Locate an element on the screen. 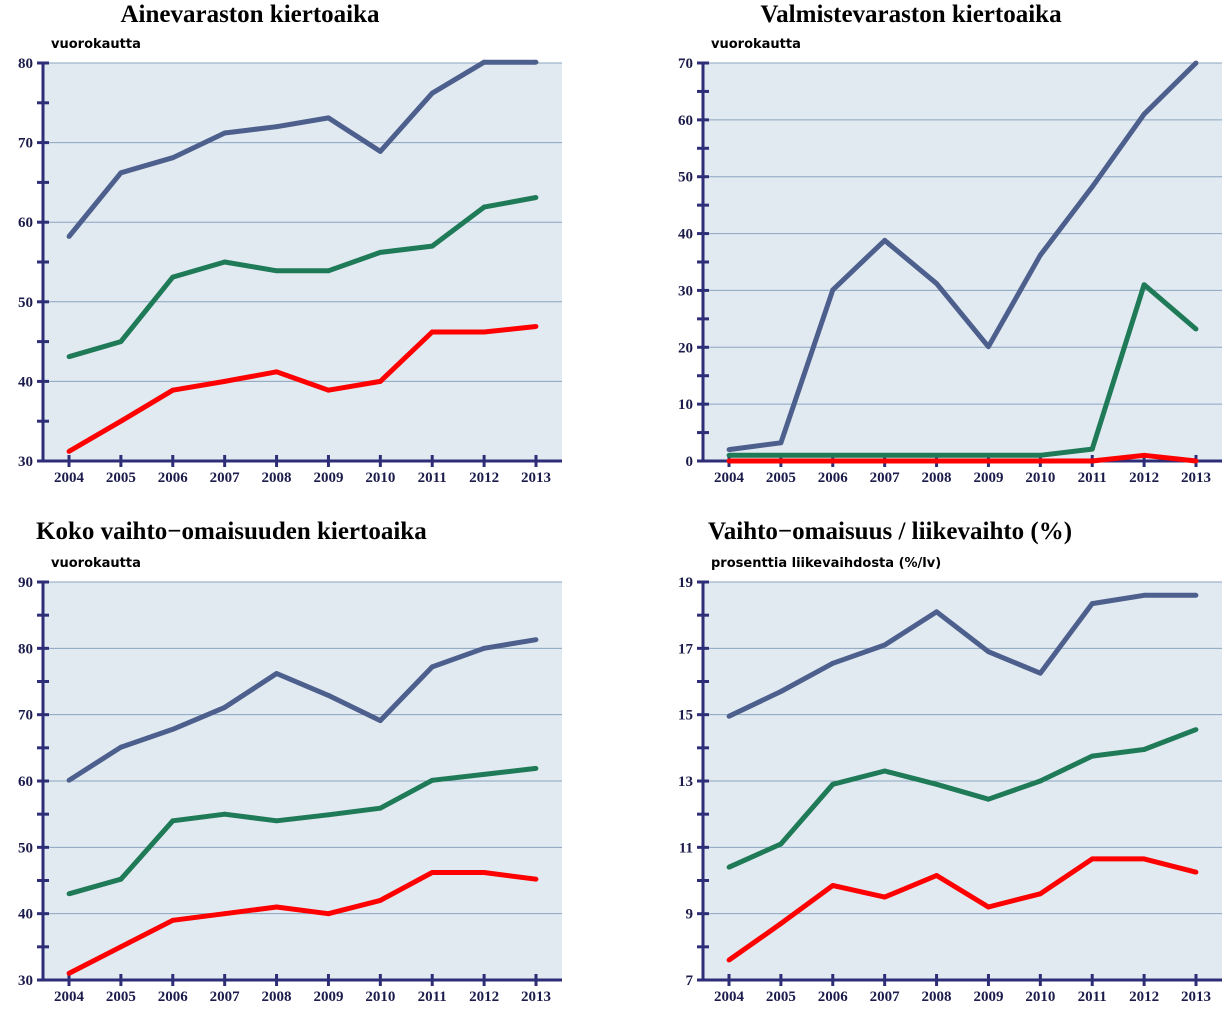  y-tick-label: 13 is located at coordinates (685, 782).